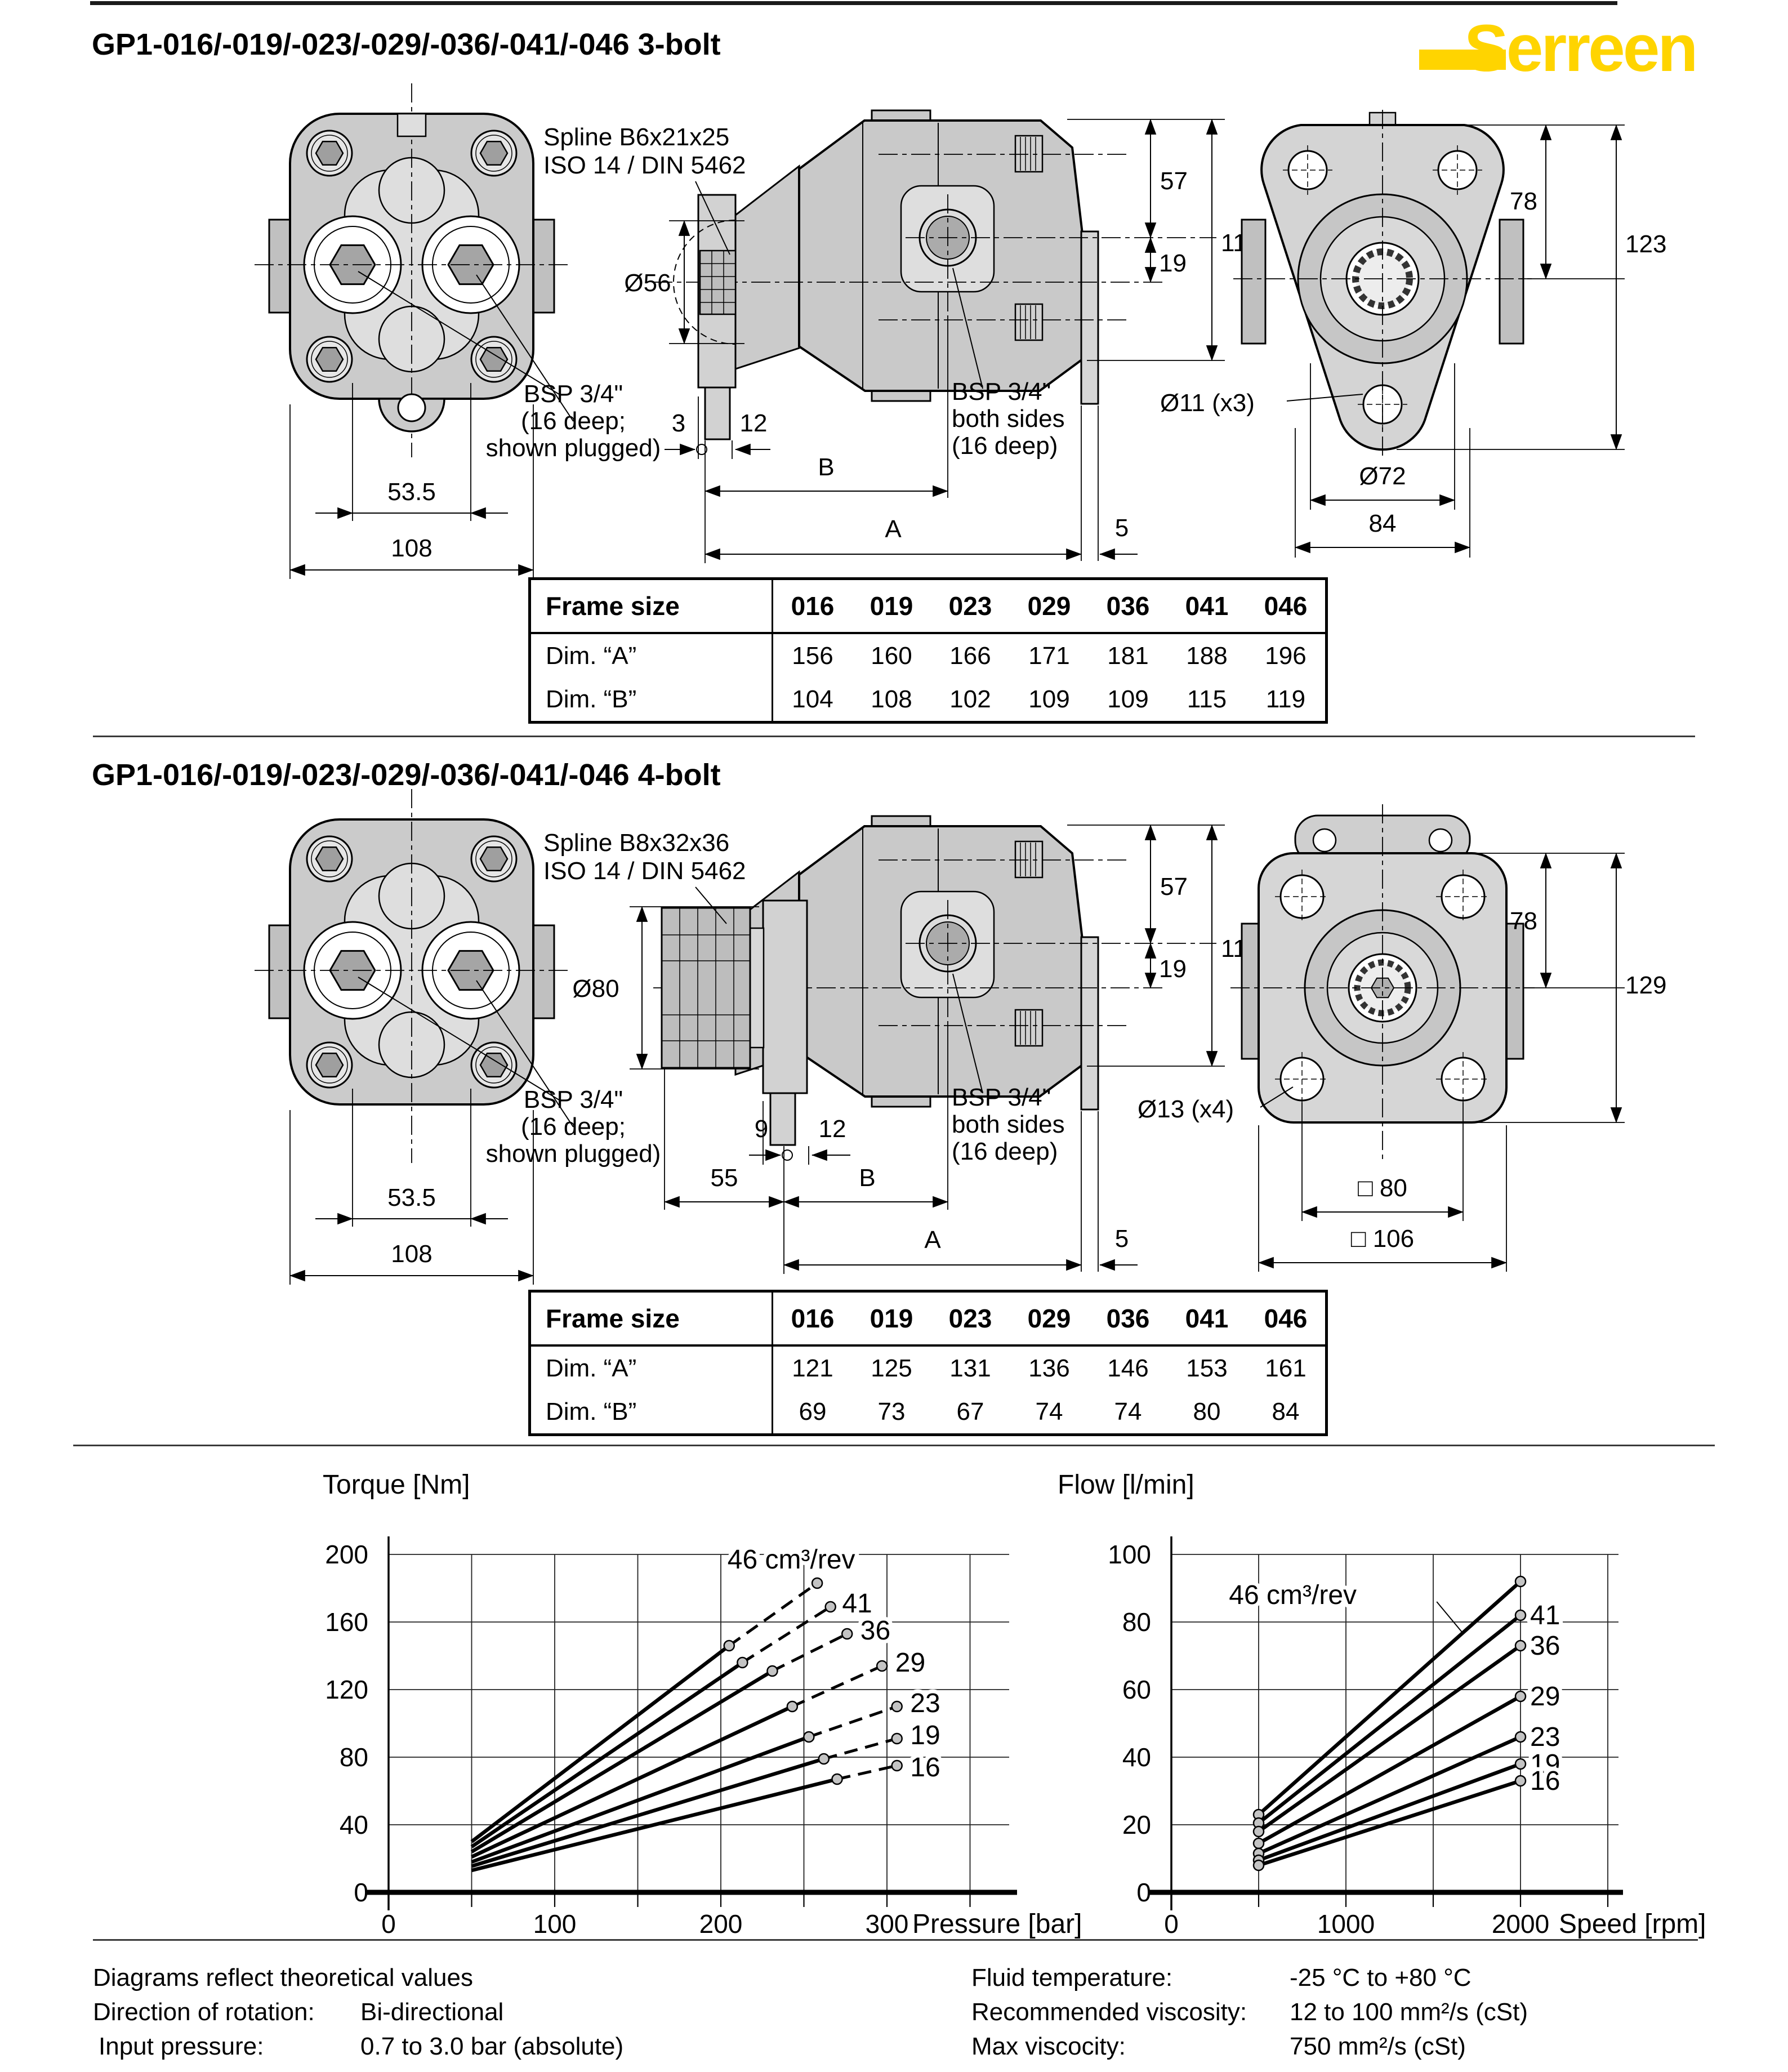 The image size is (1788, 2072). I want to click on dim-value-cell: 156, so click(812, 655).